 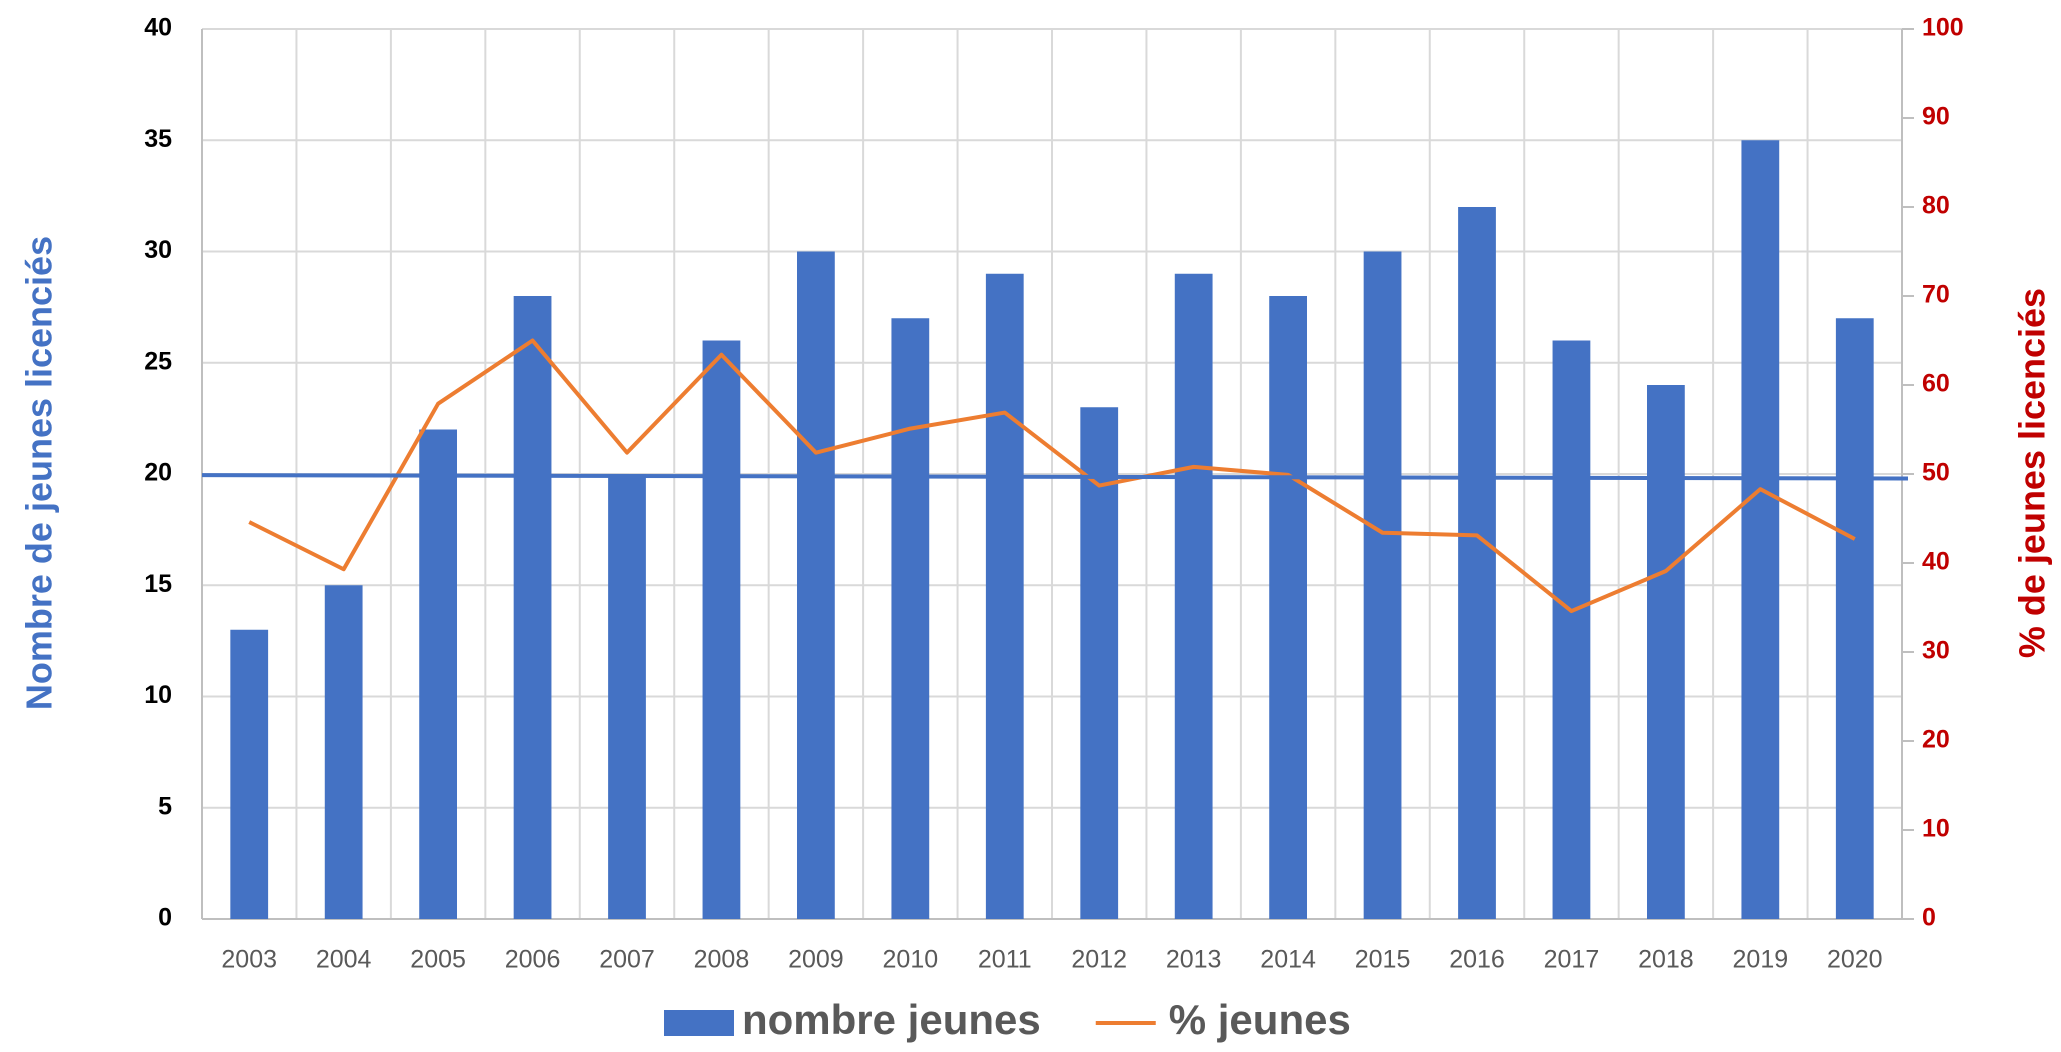 I want to click on y-tick-label: 15, so click(x=158, y=584).